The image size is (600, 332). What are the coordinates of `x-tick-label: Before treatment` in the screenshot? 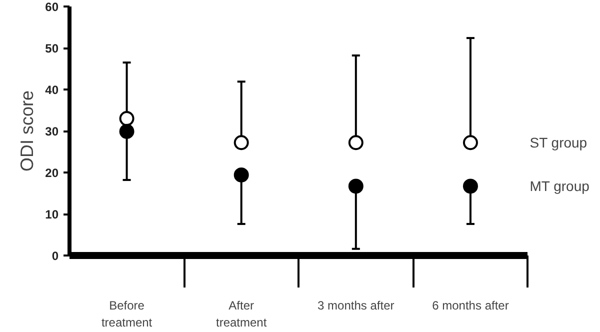 It's located at (127, 314).